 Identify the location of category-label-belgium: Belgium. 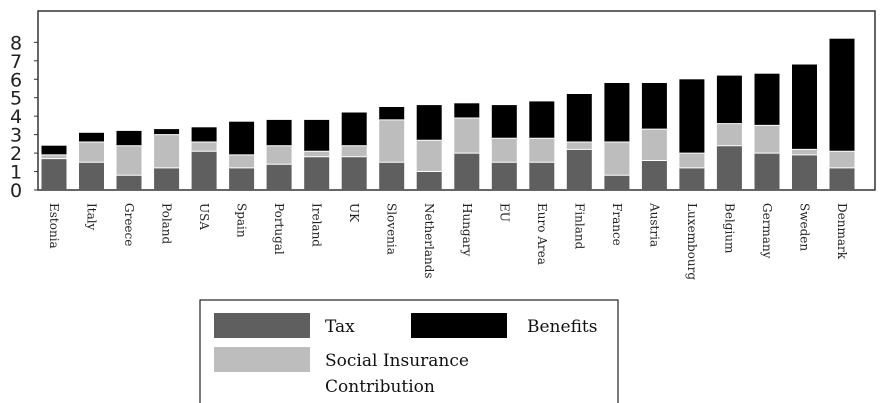
(729, 228).